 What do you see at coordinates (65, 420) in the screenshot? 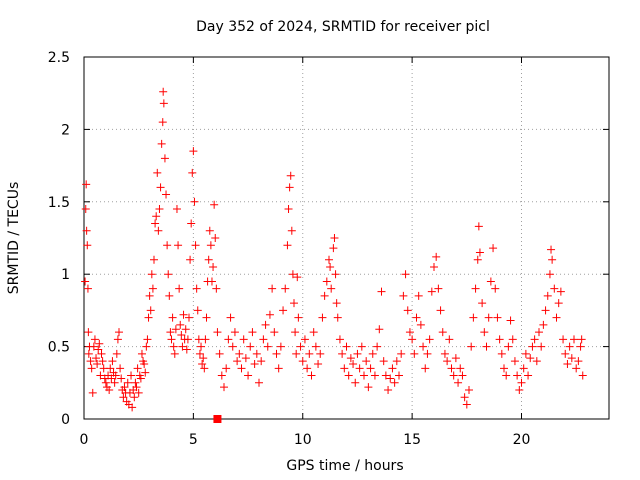
I see `y-tick-label: 0` at bounding box center [65, 420].